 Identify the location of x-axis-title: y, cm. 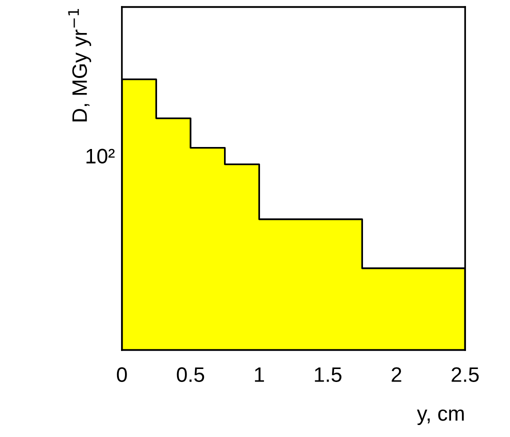
(440, 417).